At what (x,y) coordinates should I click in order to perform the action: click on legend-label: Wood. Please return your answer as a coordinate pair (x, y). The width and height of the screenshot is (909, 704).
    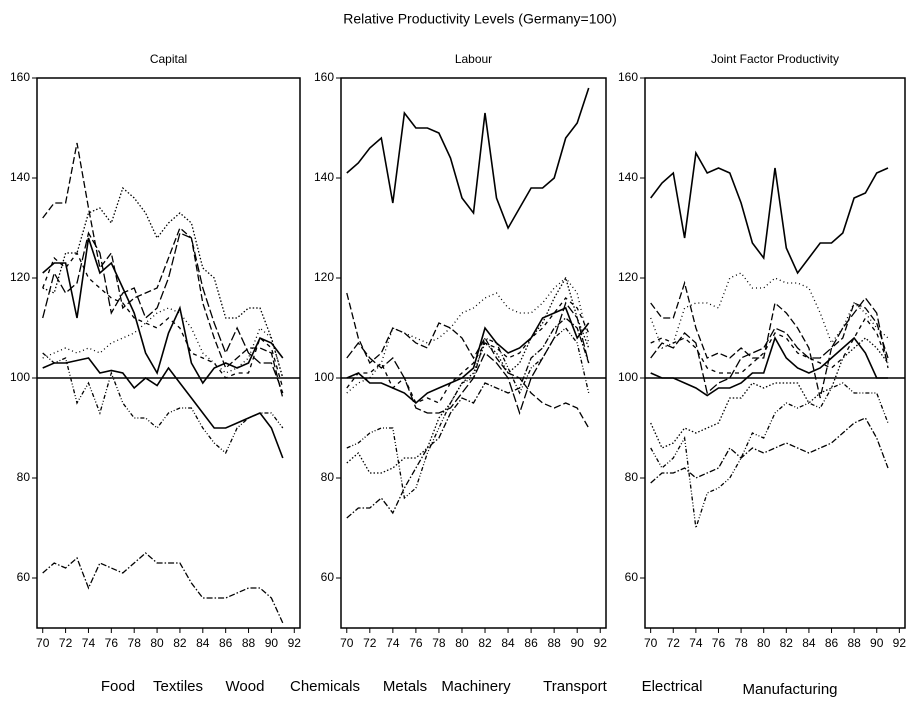
    Looking at the image, I should click on (245, 686).